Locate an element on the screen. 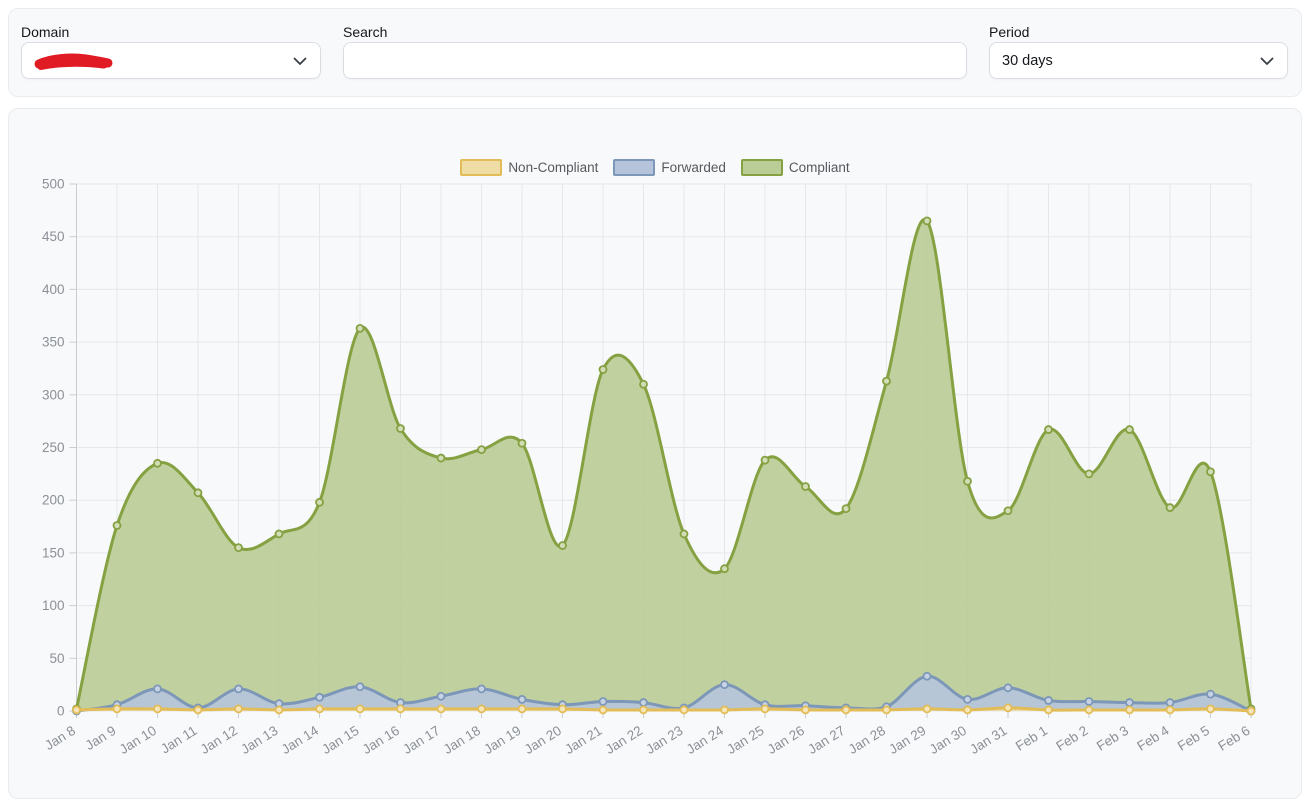 The width and height of the screenshot is (1310, 807). legend-label: Non-Compliant is located at coordinates (553, 167).